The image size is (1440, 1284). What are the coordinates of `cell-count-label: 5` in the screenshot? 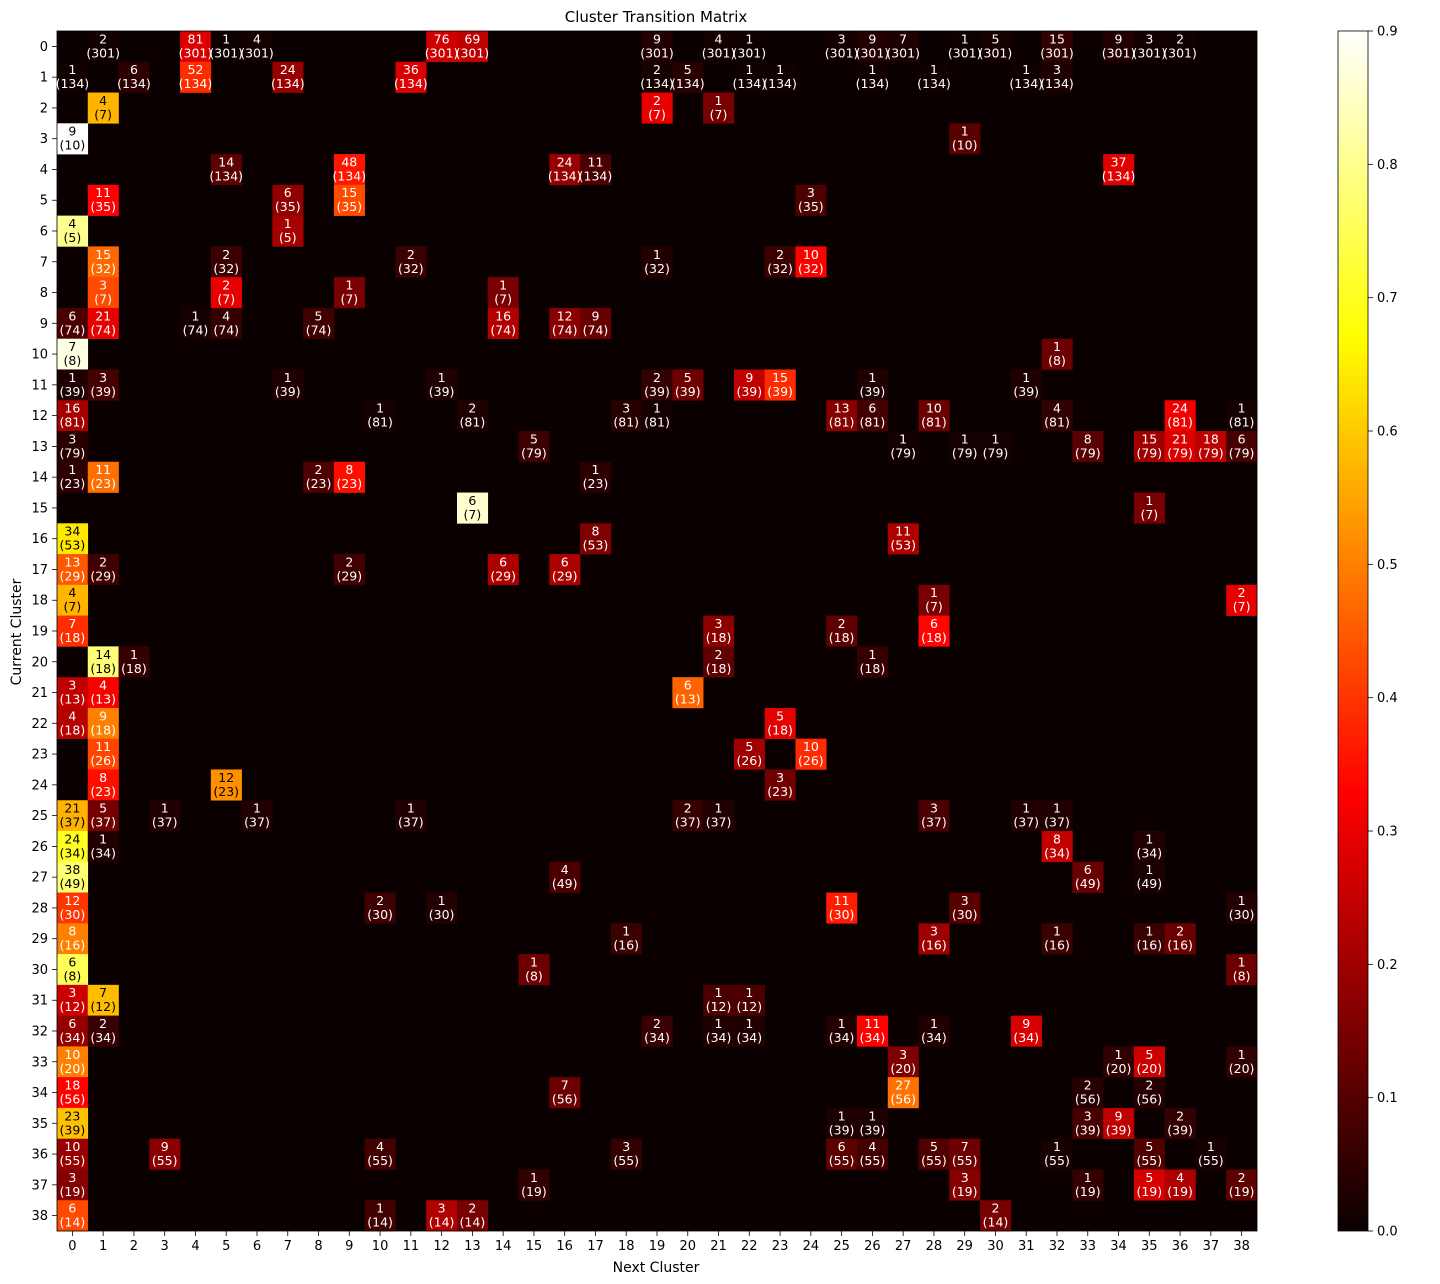 It's located at (103, 808).